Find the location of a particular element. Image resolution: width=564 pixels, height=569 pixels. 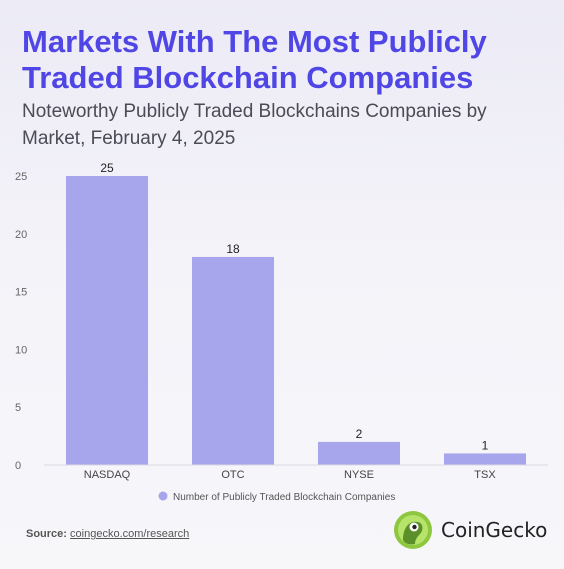

data-label: 1 is located at coordinates (485, 445).